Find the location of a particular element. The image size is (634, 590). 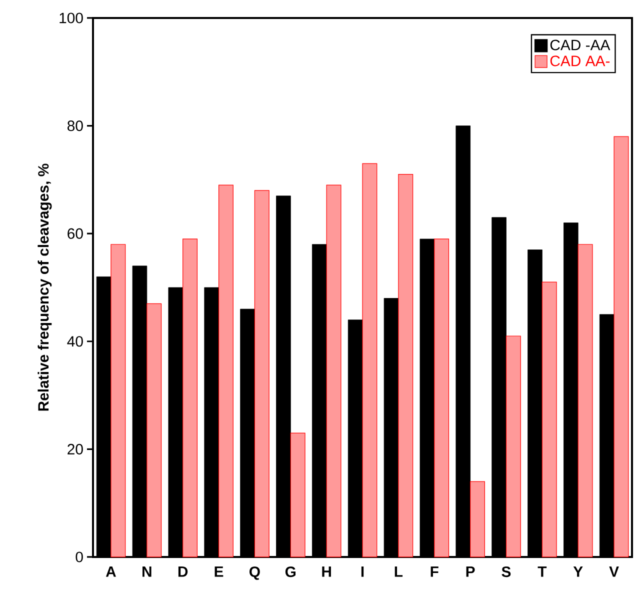

x-tick-label: Y is located at coordinates (578, 571).